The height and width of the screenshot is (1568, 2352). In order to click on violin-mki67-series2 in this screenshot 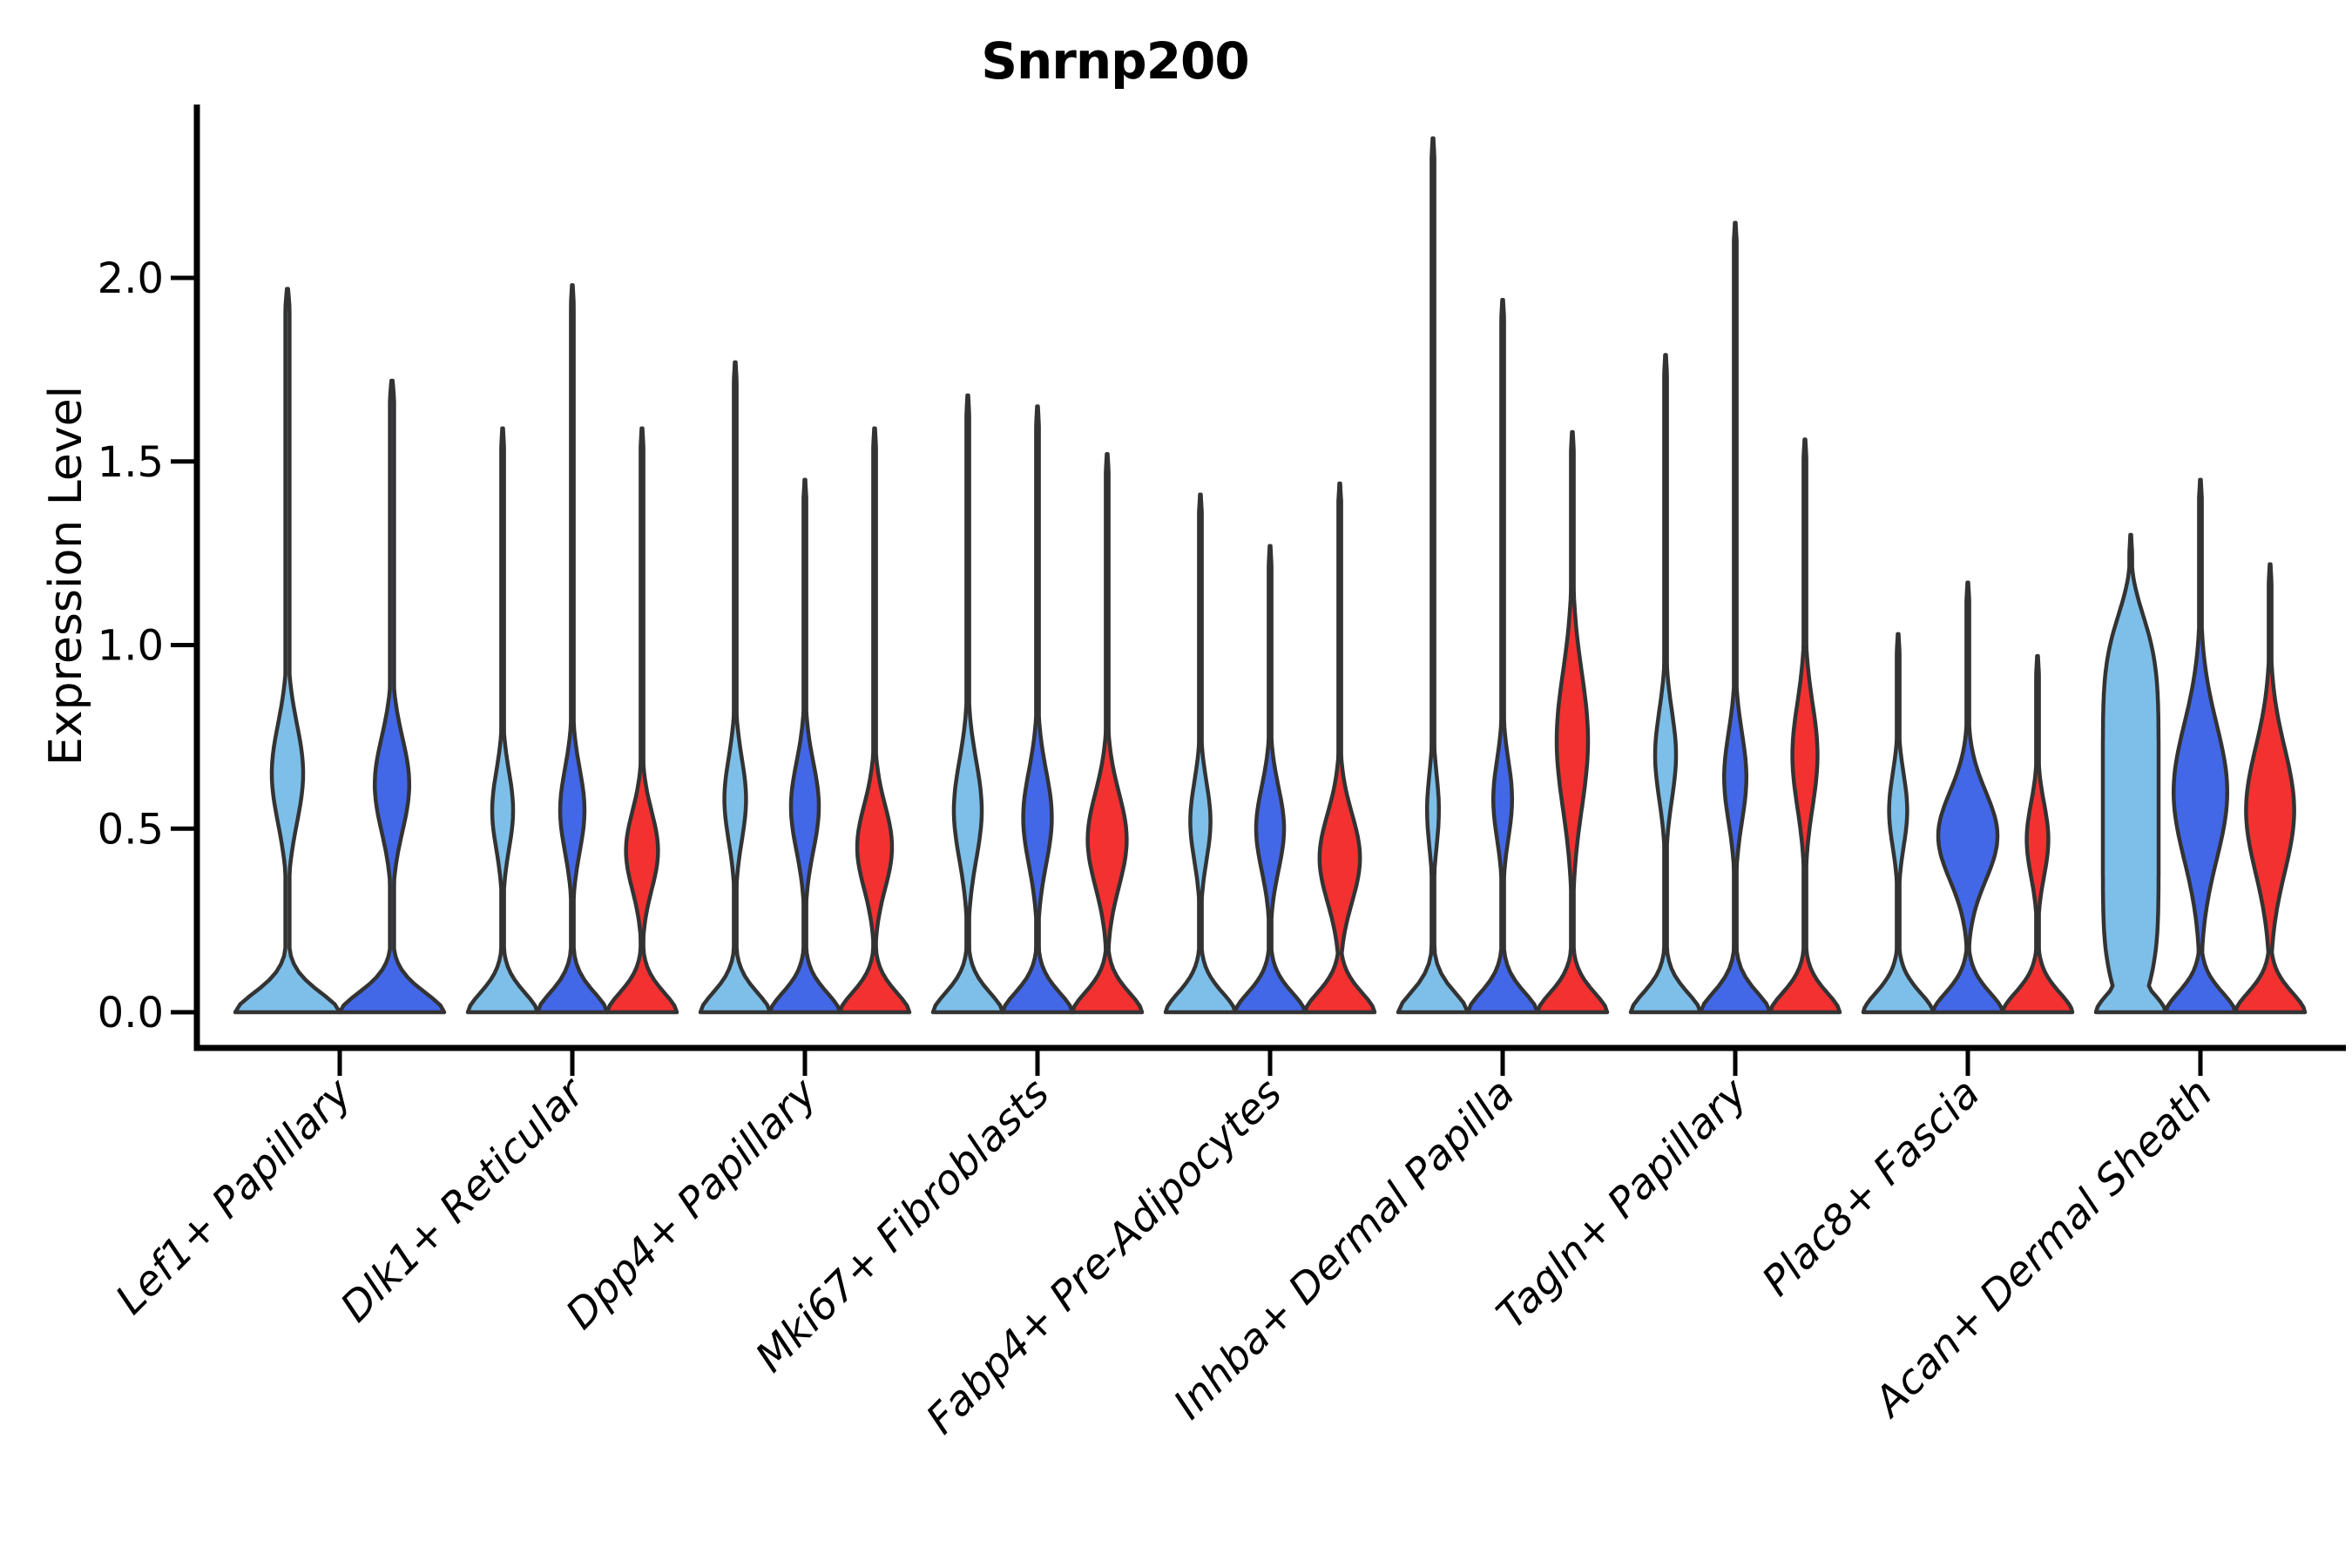, I will do `click(1037, 709)`.